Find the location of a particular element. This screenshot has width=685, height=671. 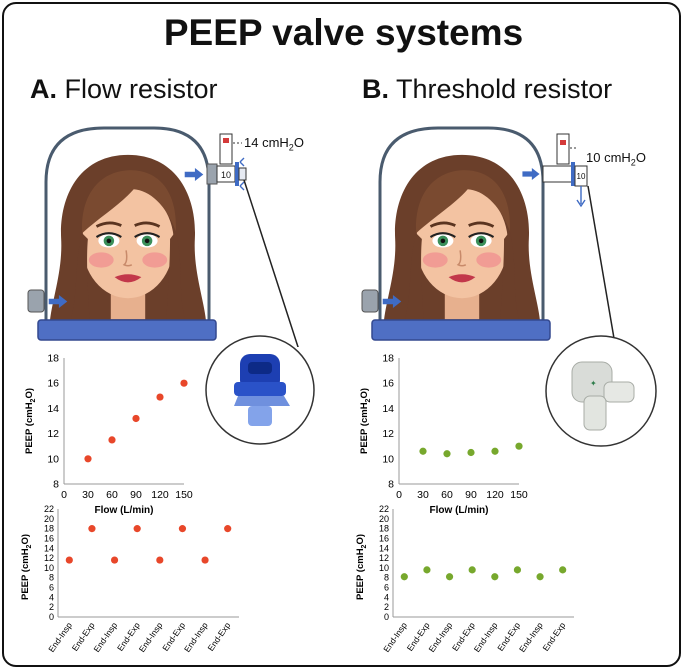

panel-b-illustration: 10 is located at coordinates (489, 236).